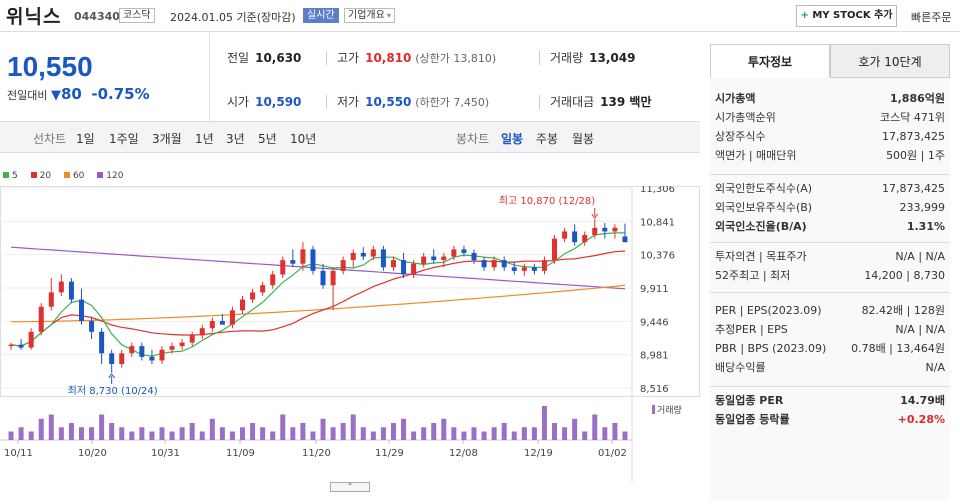 The height and width of the screenshot is (504, 960). Describe the element at coordinates (235, 139) in the screenshot. I see `tab-3y: 3년` at that location.